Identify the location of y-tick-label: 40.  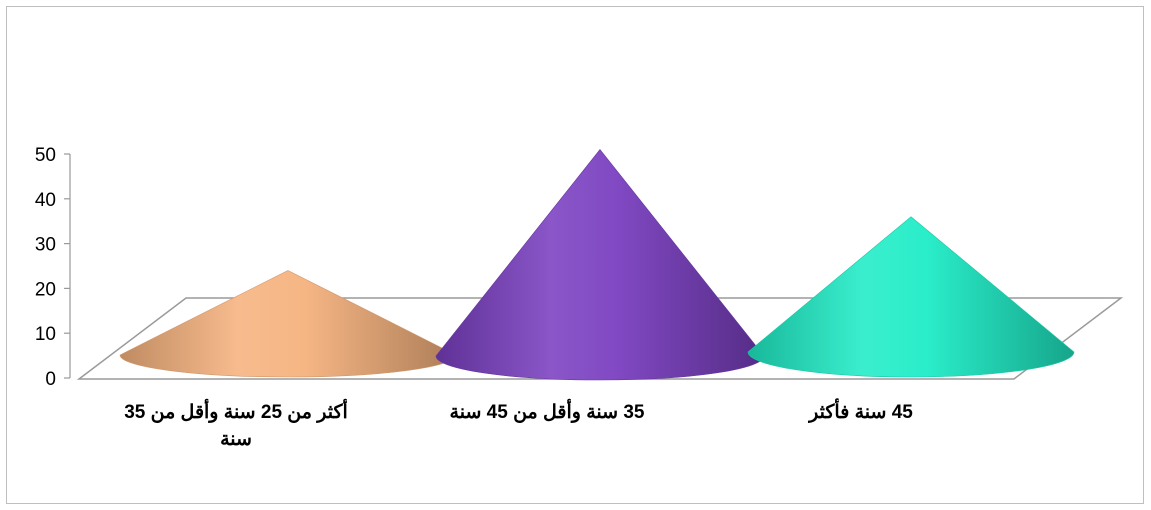
(45, 200).